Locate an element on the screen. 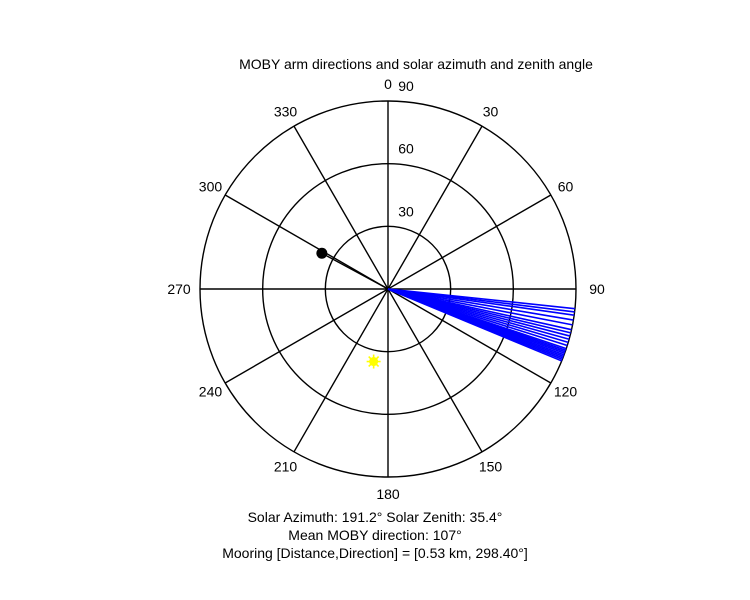 Image resolution: width=750 pixels, height=600 pixels. mooring-direction-line is located at coordinates (355, 271).